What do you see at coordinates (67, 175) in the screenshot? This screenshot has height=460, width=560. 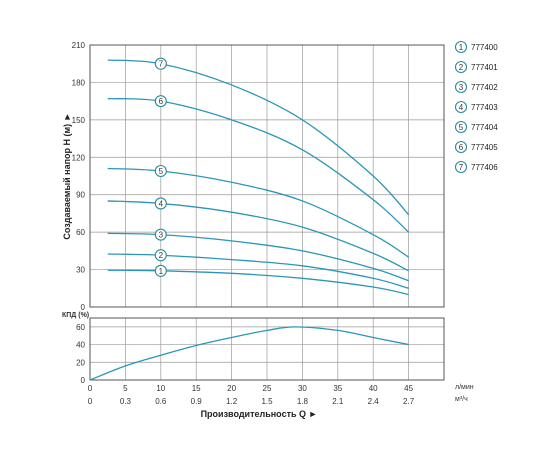 I see `head-ylabel: Создаваемый напор H (м) ►` at bounding box center [67, 175].